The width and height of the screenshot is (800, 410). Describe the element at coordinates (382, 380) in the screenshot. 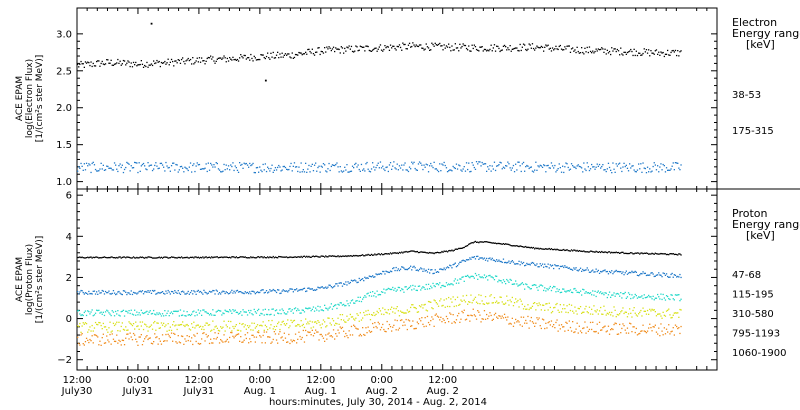

I see `x-tick-label: 0:00` at that location.